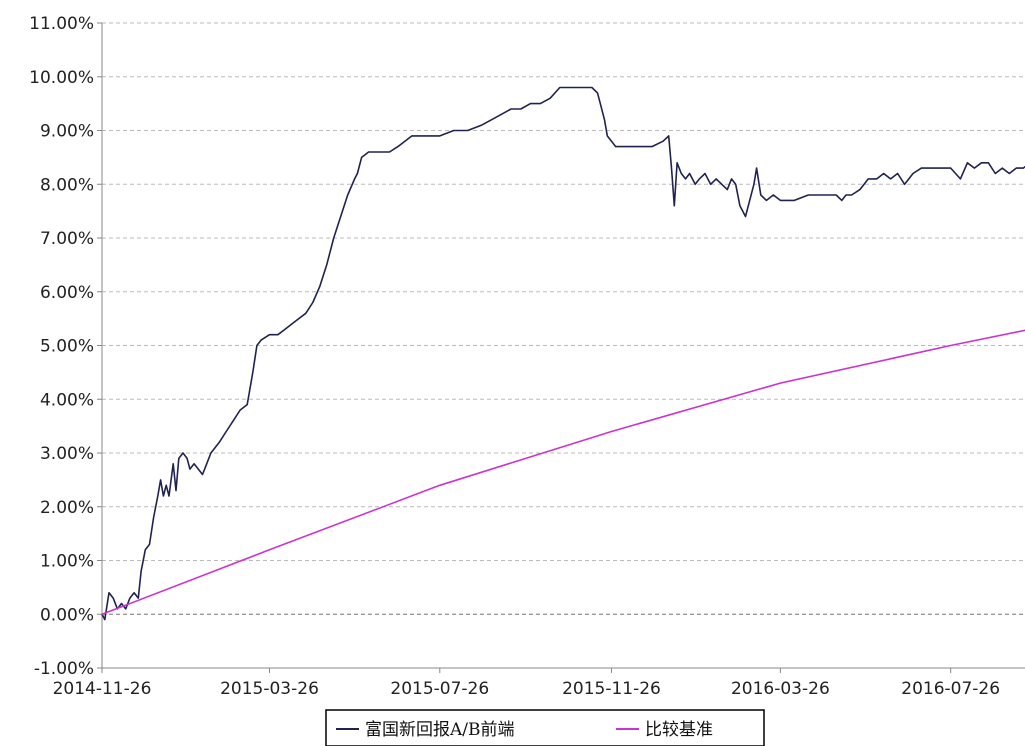  Describe the element at coordinates (67, 508) in the screenshot. I see `y-tick-label: 2.00%` at that location.